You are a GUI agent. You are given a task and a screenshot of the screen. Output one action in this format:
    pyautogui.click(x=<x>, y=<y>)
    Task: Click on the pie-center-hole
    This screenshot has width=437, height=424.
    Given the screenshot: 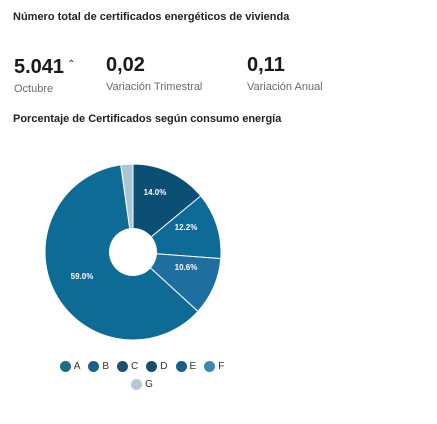 What is the action you would take?
    pyautogui.click(x=133, y=252)
    